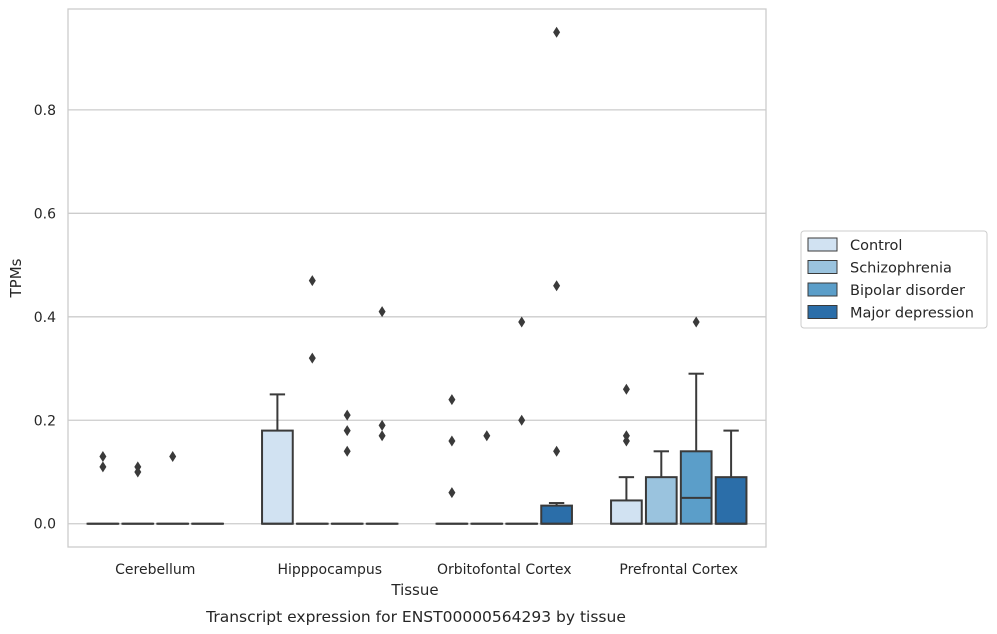 The width and height of the screenshot is (997, 634). I want to click on y-tick-label: 0.6, so click(45, 214).